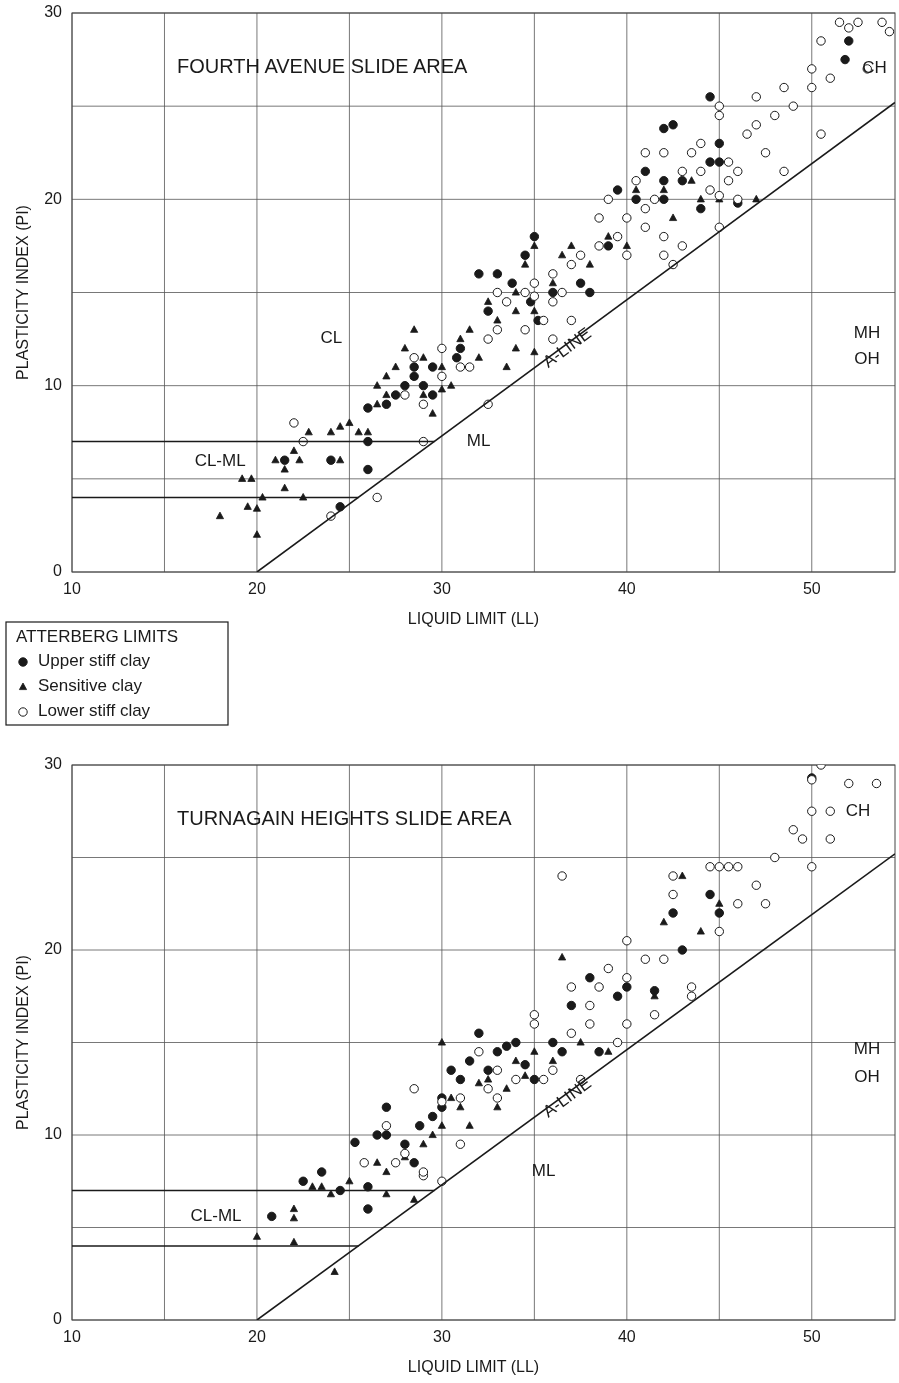 This screenshot has height=1383, width=899. What do you see at coordinates (97, 636) in the screenshot?
I see `legend-title: ATTERBERG LIMITS` at bounding box center [97, 636].